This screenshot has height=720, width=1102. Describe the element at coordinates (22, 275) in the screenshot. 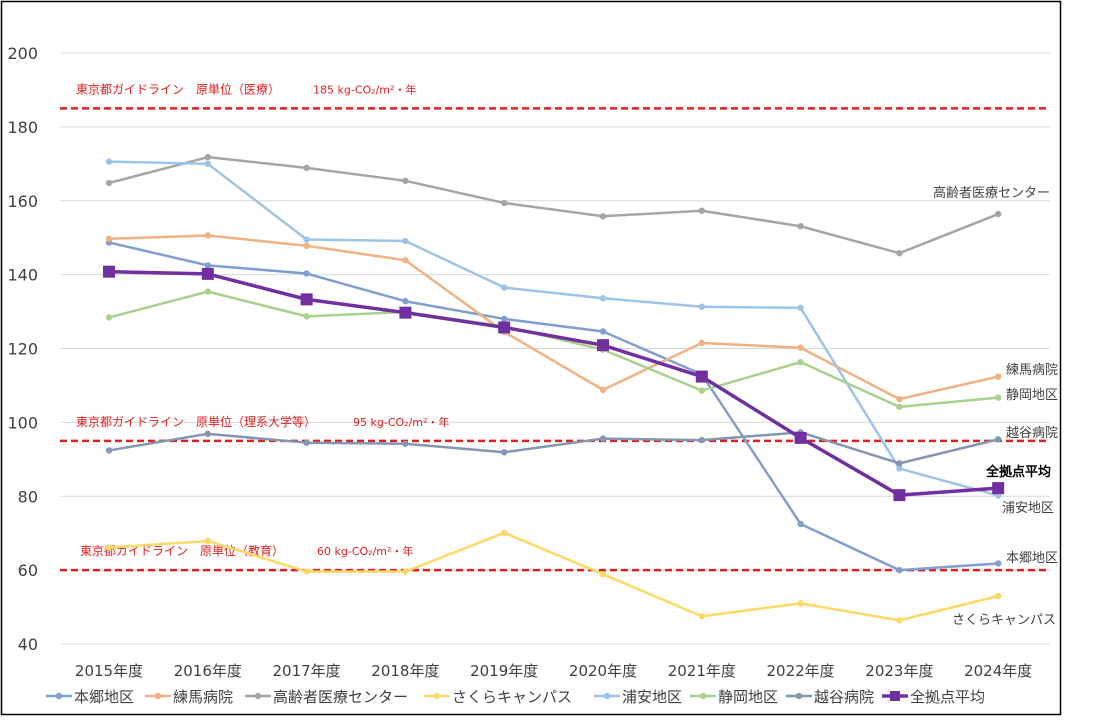

I see `y-tick-label: 140` at that location.